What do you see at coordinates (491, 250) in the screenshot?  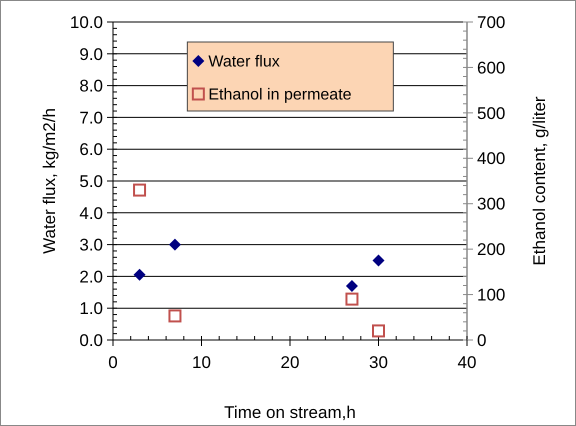 I see `y2-tick-label: 200` at bounding box center [491, 250].